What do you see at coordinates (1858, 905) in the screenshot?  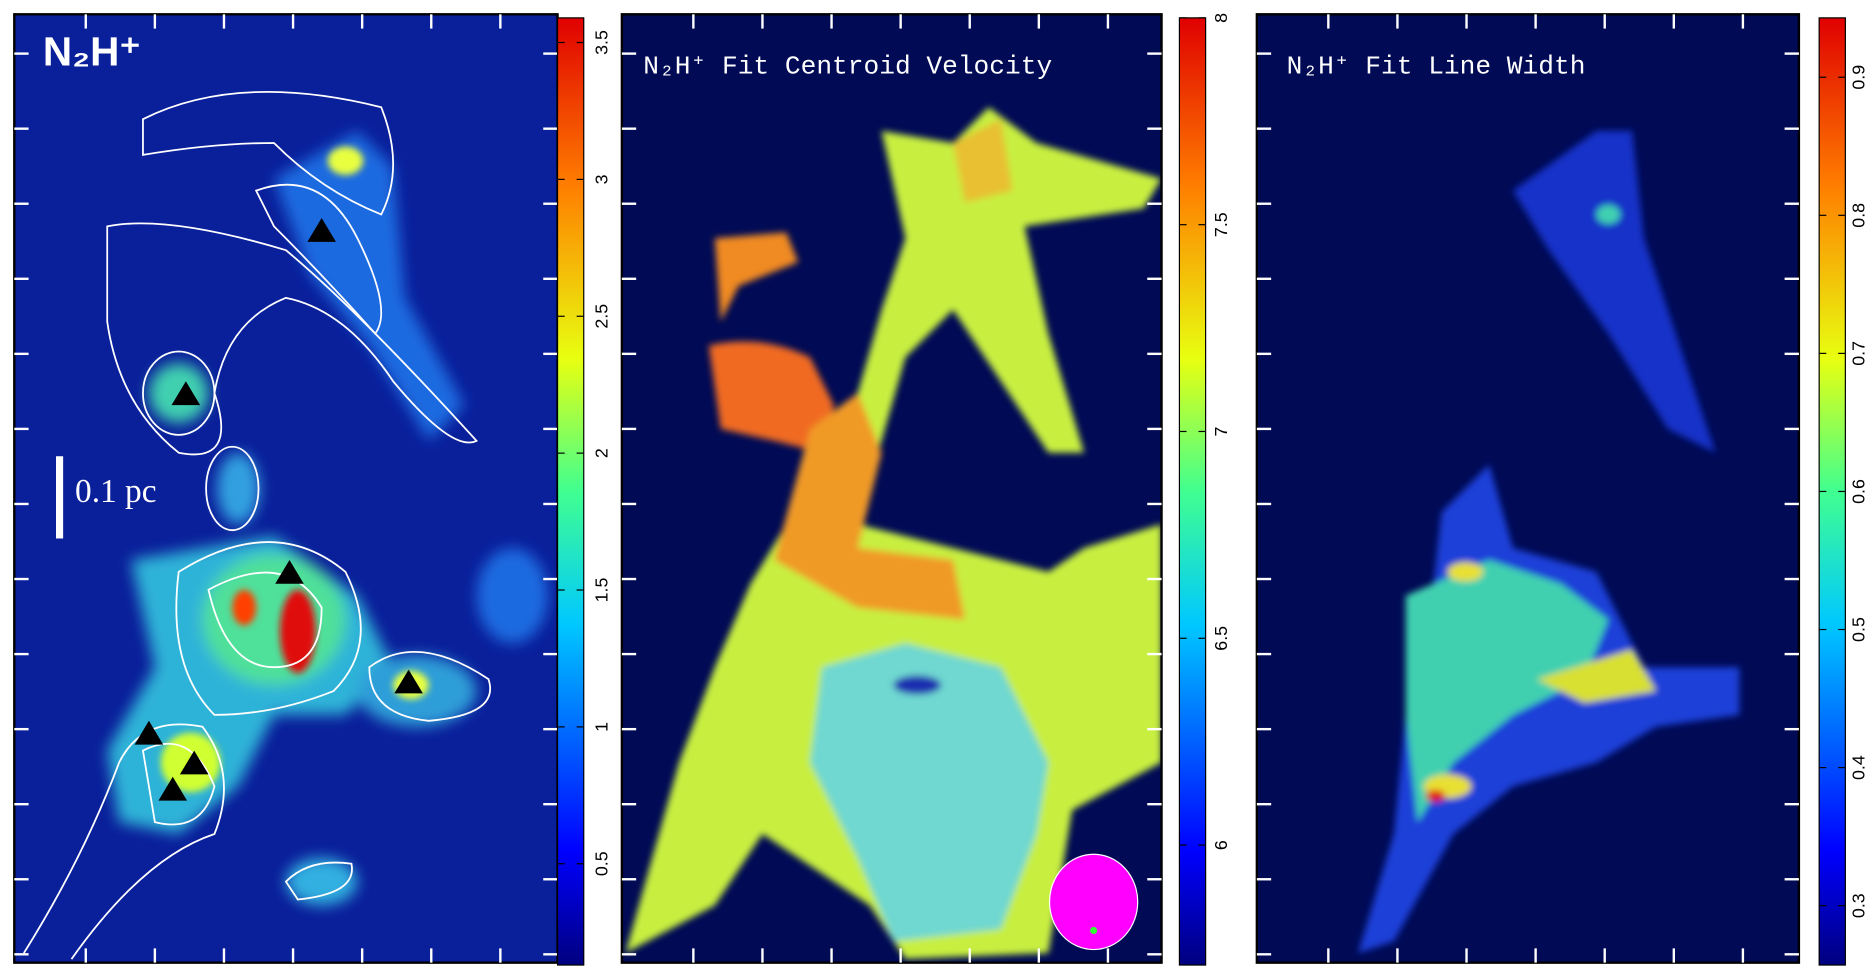 I see `colorbar-tick-label: 0.3` at bounding box center [1858, 905].